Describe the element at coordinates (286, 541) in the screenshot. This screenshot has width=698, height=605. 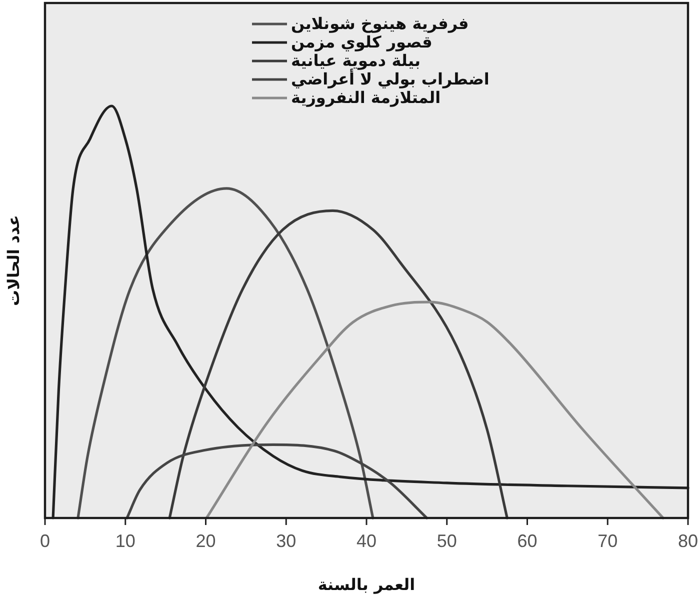
I see `x-tick-label: 30` at that location.